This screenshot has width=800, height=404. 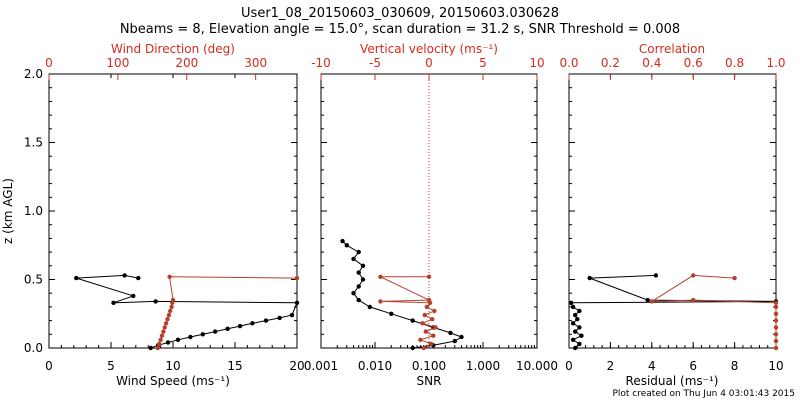 I want to click on footer-timestamp: Plot created on Thu Jun 4 03:01:43 2015, so click(x=703, y=394).